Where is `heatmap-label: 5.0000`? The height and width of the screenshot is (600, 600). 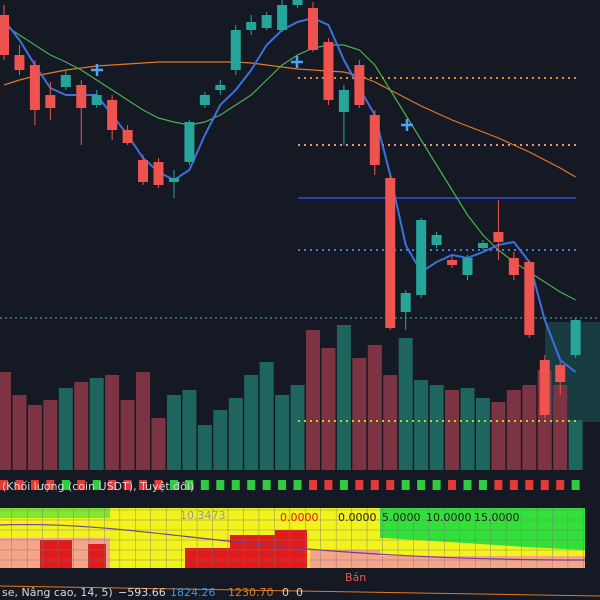 heatmap-label: 5.0000 is located at coordinates (401, 517).